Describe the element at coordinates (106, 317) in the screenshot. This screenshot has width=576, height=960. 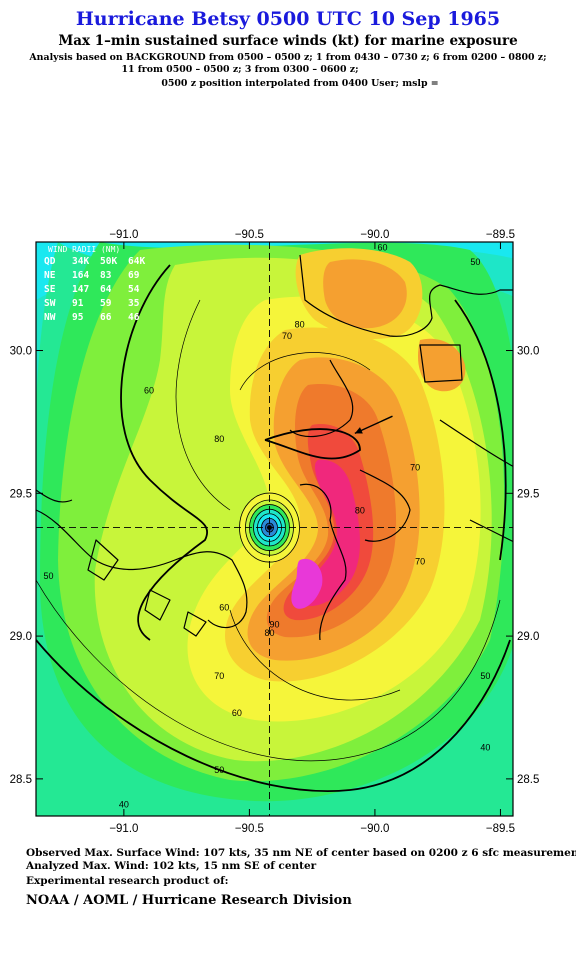
I see `wind-radii-cell: 66` at that location.